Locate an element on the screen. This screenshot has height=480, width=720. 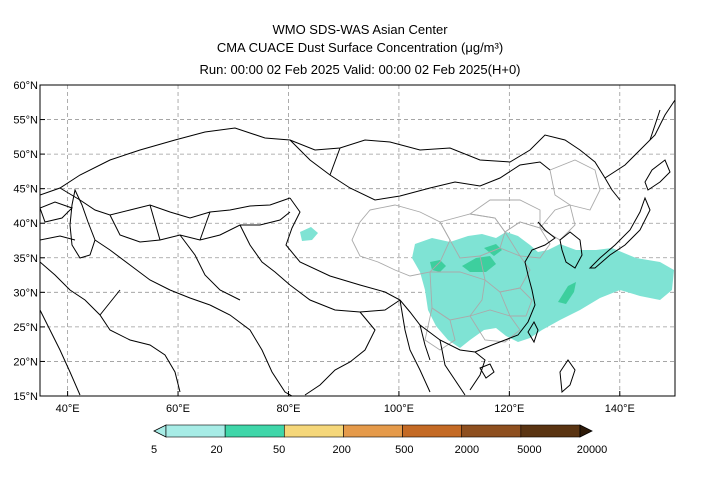
lon-tick-label: 140°E is located at coordinates (620, 409).